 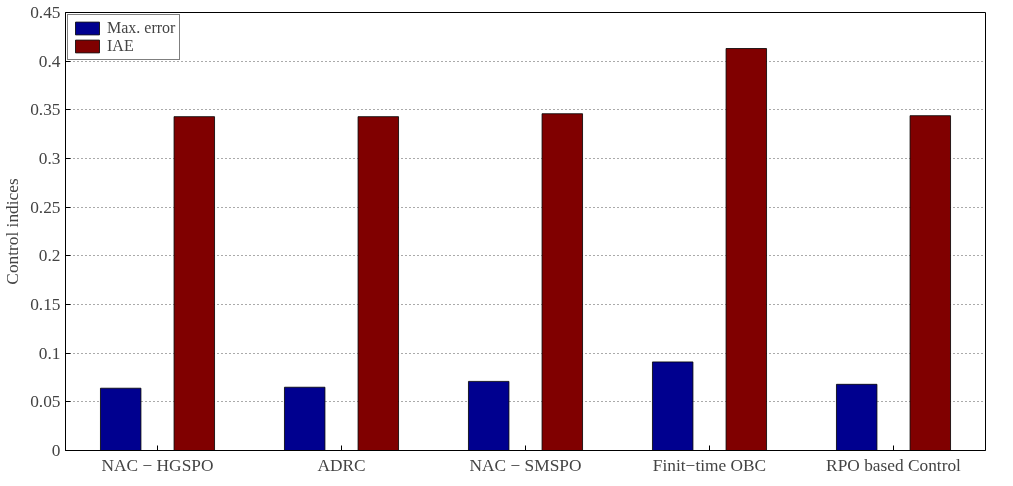 What do you see at coordinates (45, 304) in the screenshot?
I see `y-tick-label: 0.15` at bounding box center [45, 304].